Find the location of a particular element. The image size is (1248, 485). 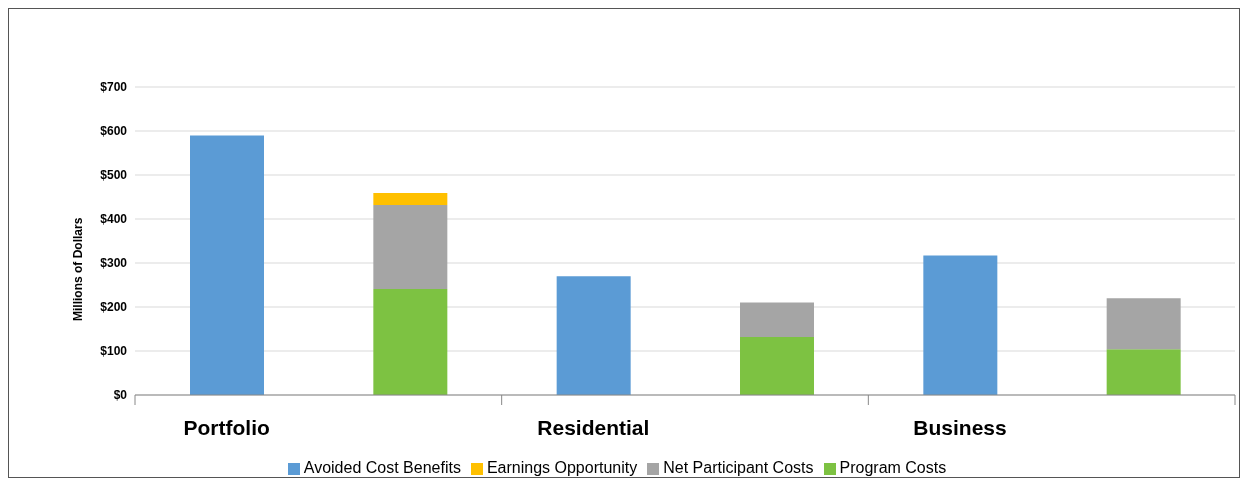

y-tick-label: $100 is located at coordinates (114, 351).